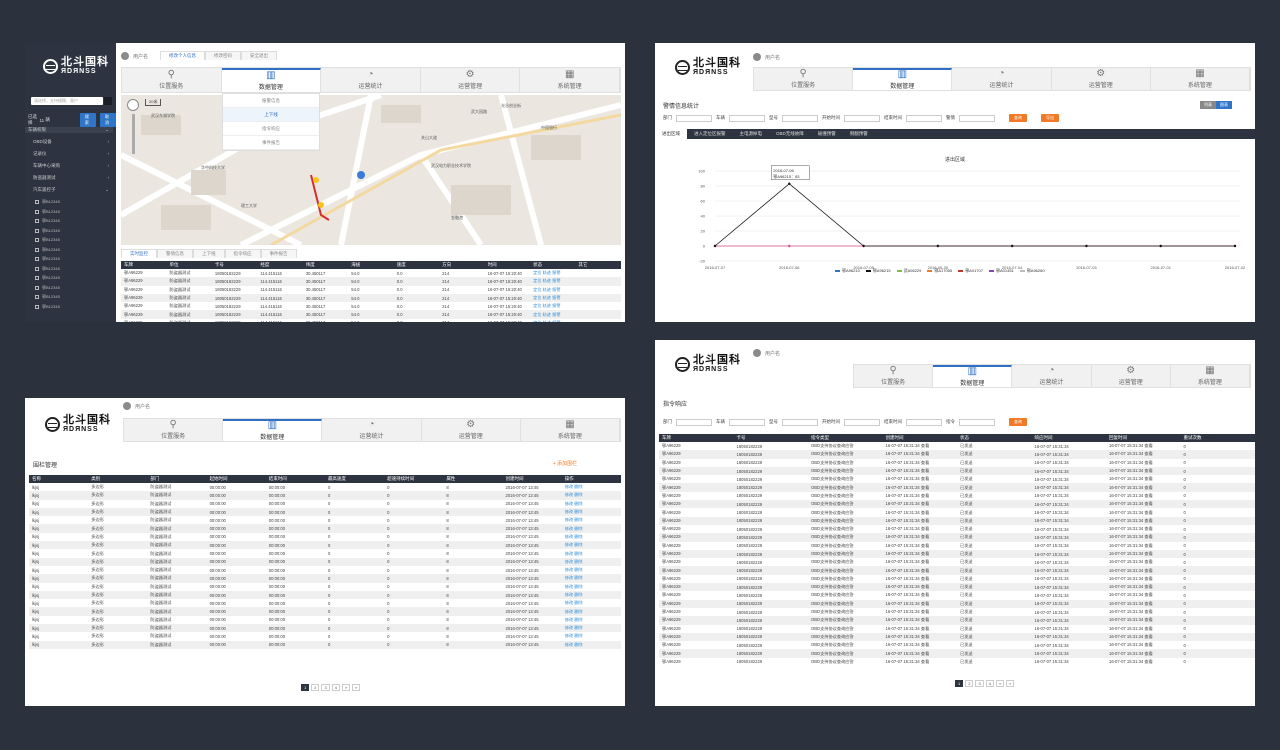 The image size is (1280, 750). I want to click on sidebar-item: 车辆中心采购 ›, so click(69, 166).